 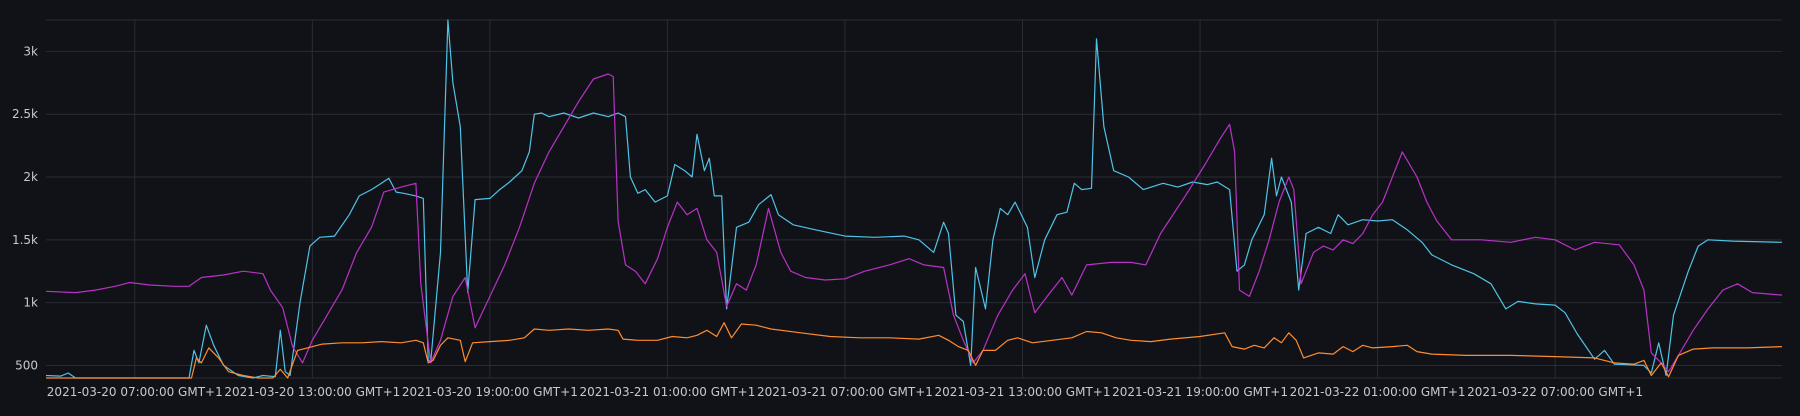 I want to click on y-axis: 500 1k 1.5k 2k 2.5k 3k, so click(x=25, y=208).